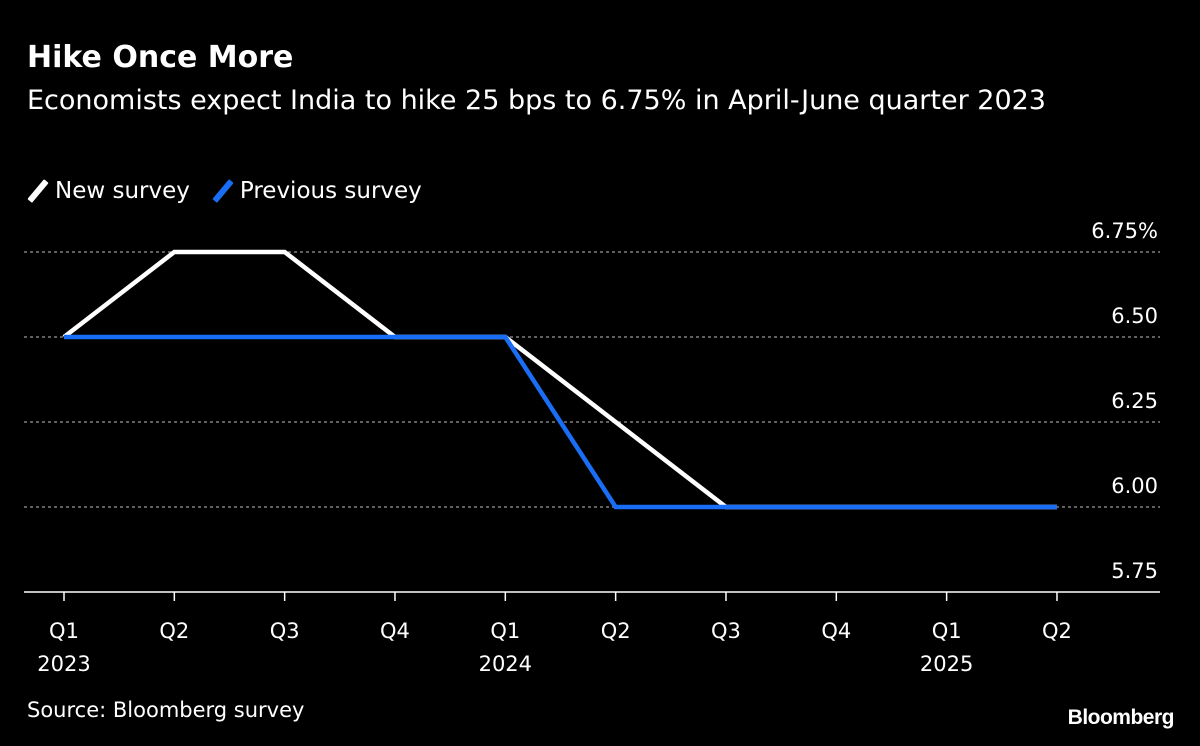  What do you see at coordinates (330, 191) in the screenshot?
I see `legend-label-previous: Previous survey` at bounding box center [330, 191].